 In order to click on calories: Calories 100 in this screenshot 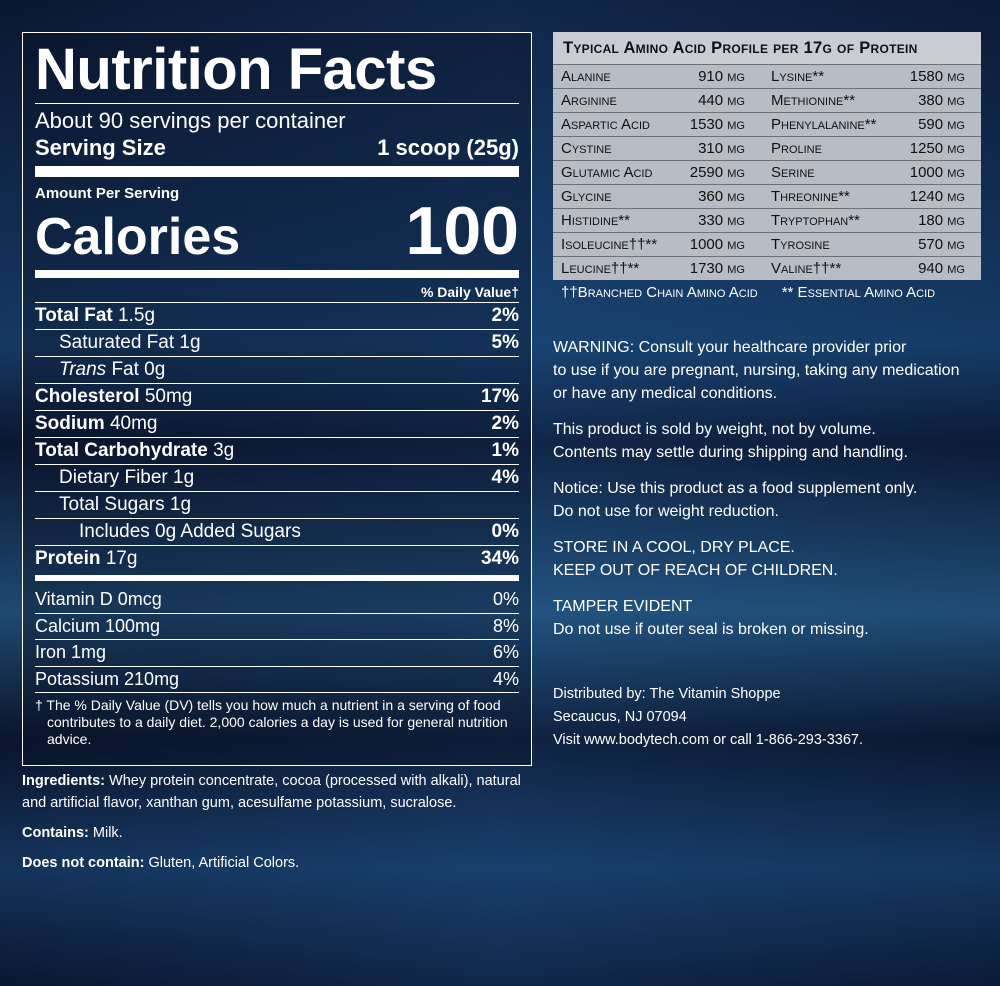, I will do `click(277, 231)`.